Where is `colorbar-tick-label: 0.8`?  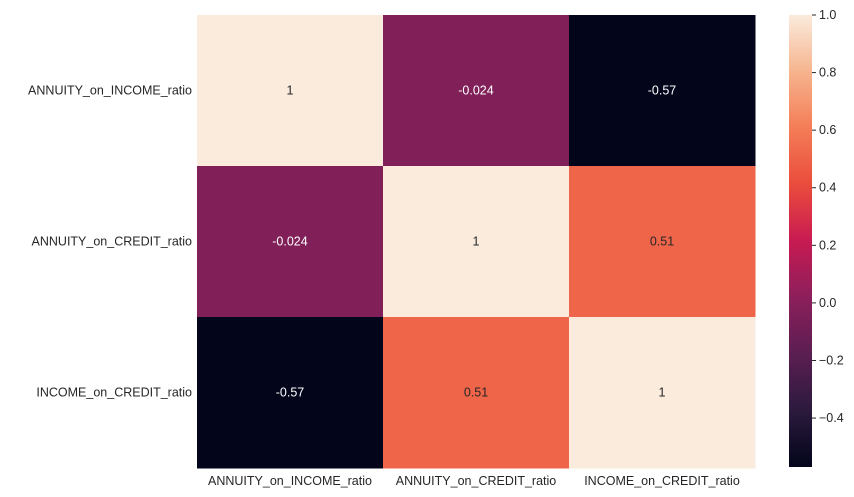 colorbar-tick-label: 0.8 is located at coordinates (827, 73).